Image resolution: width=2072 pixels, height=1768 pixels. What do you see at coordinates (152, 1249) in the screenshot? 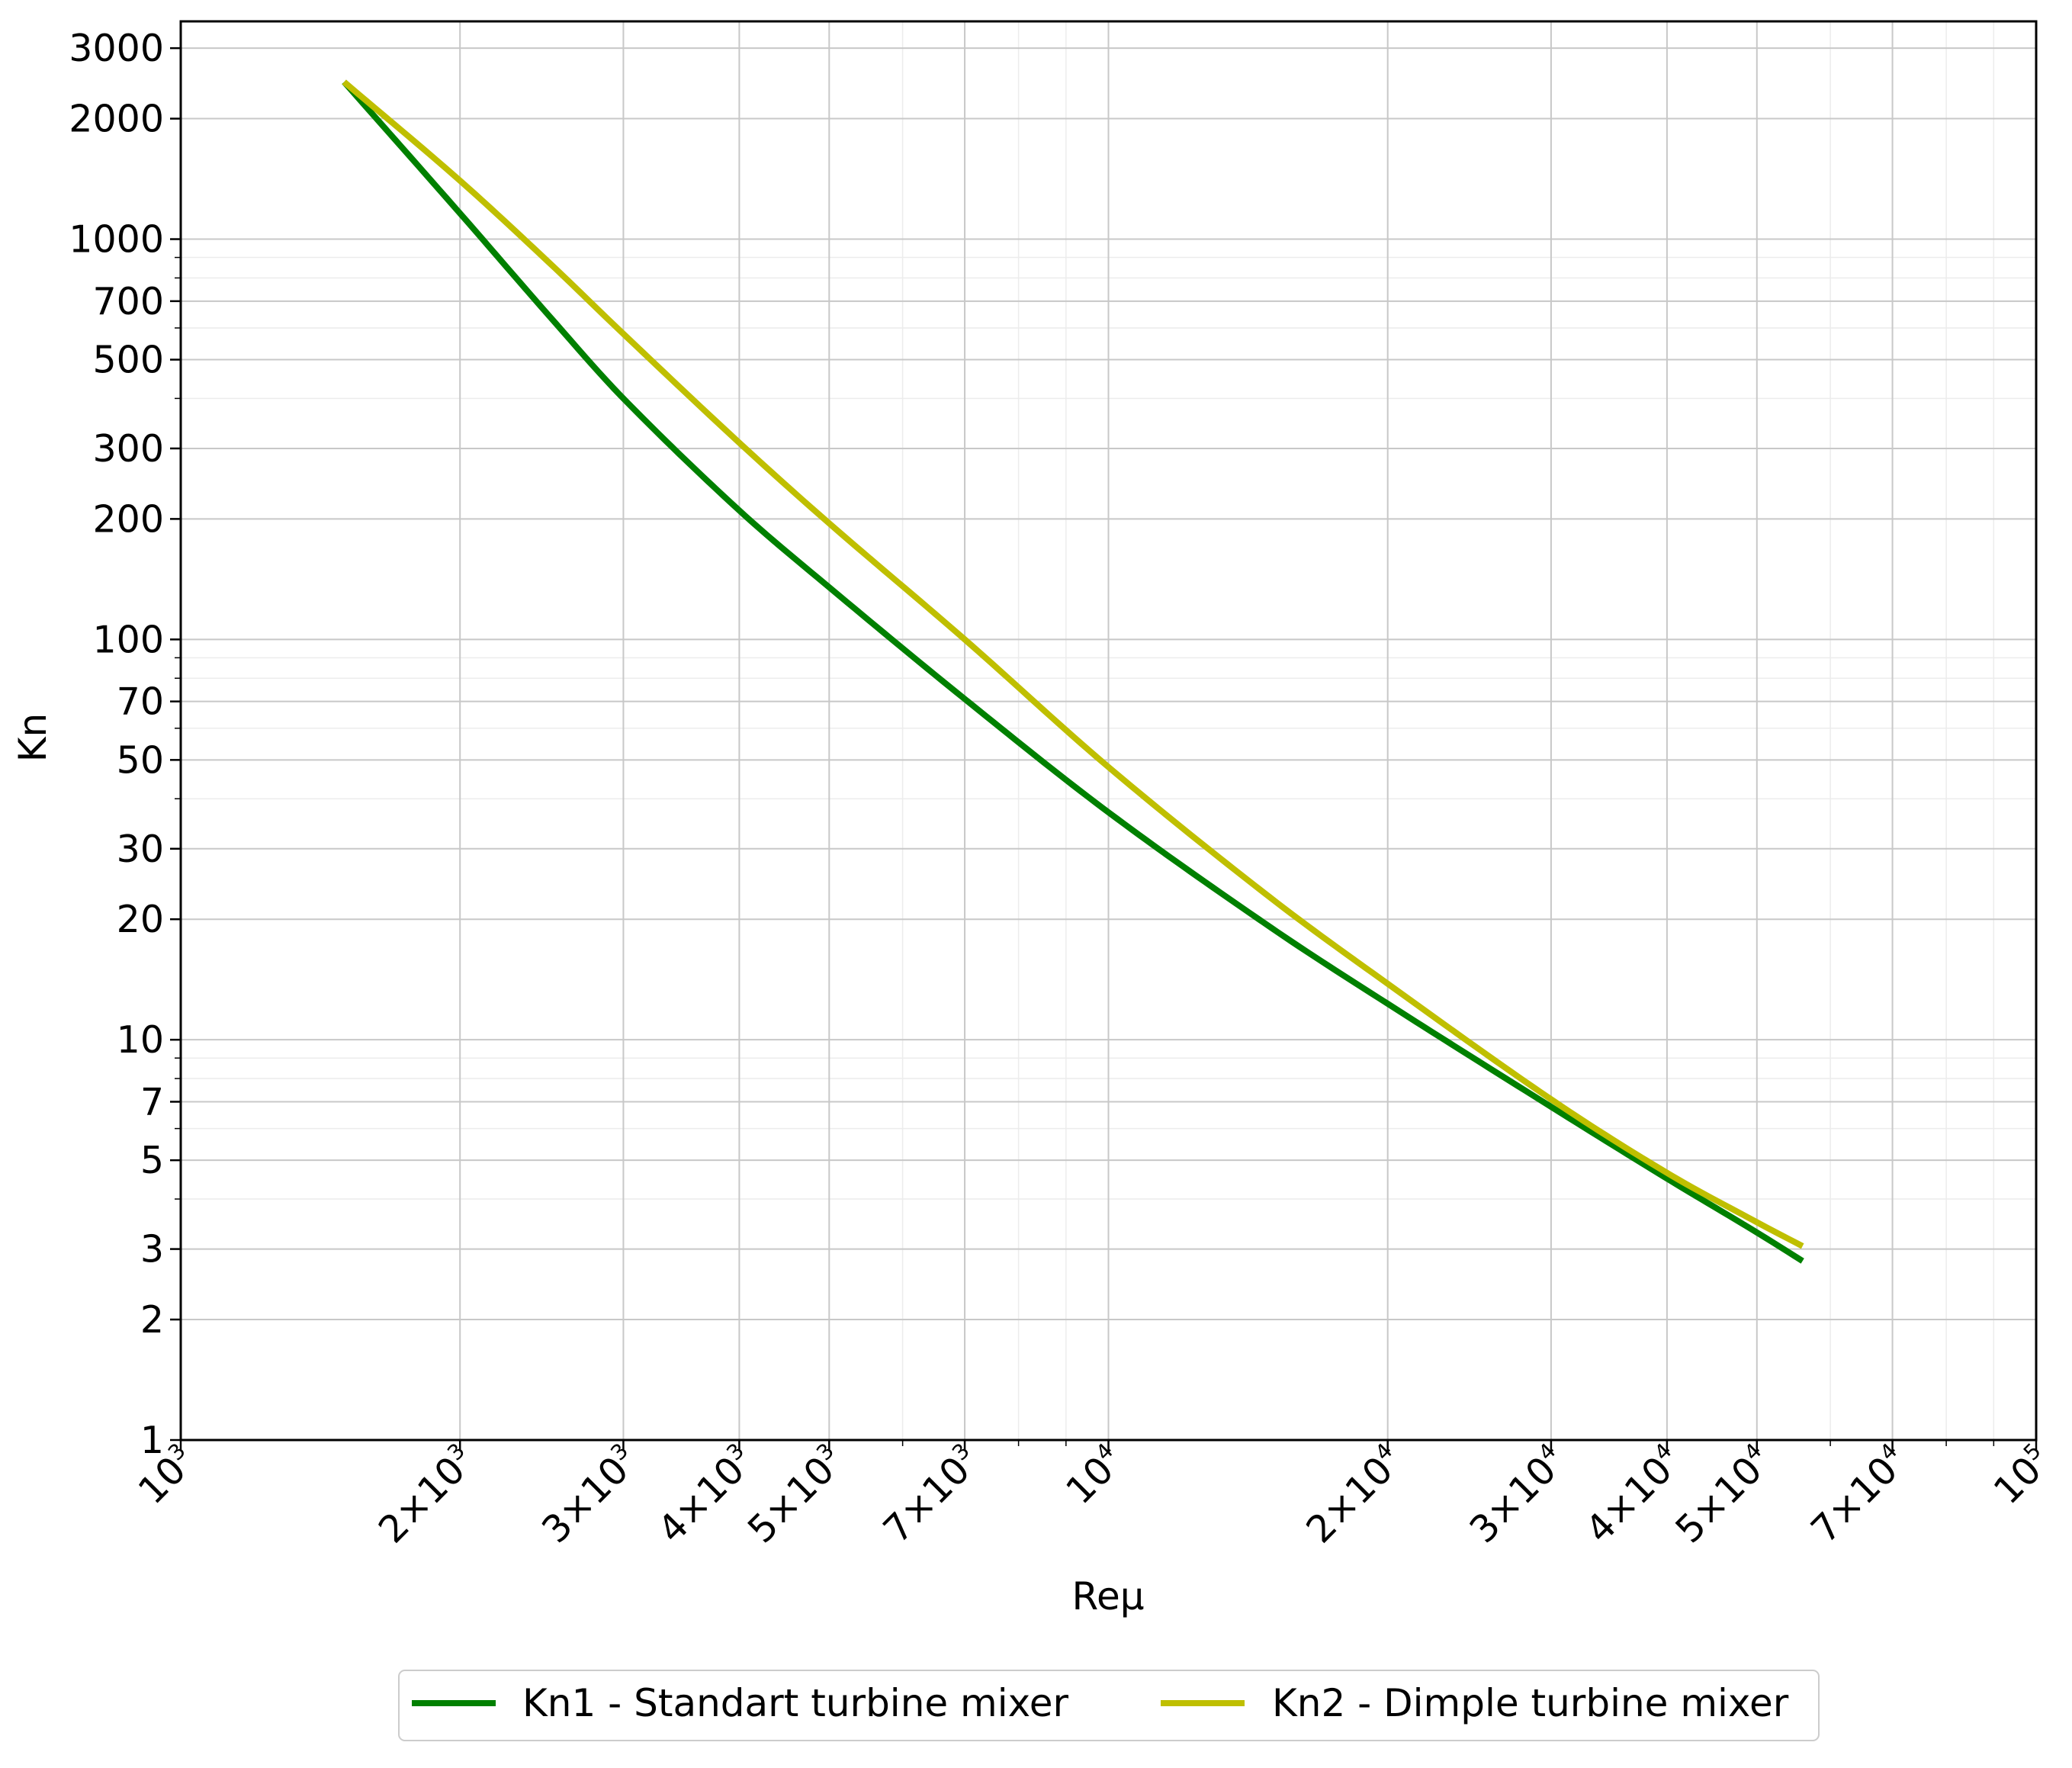
I see `y-tick-label: 3` at bounding box center [152, 1249].